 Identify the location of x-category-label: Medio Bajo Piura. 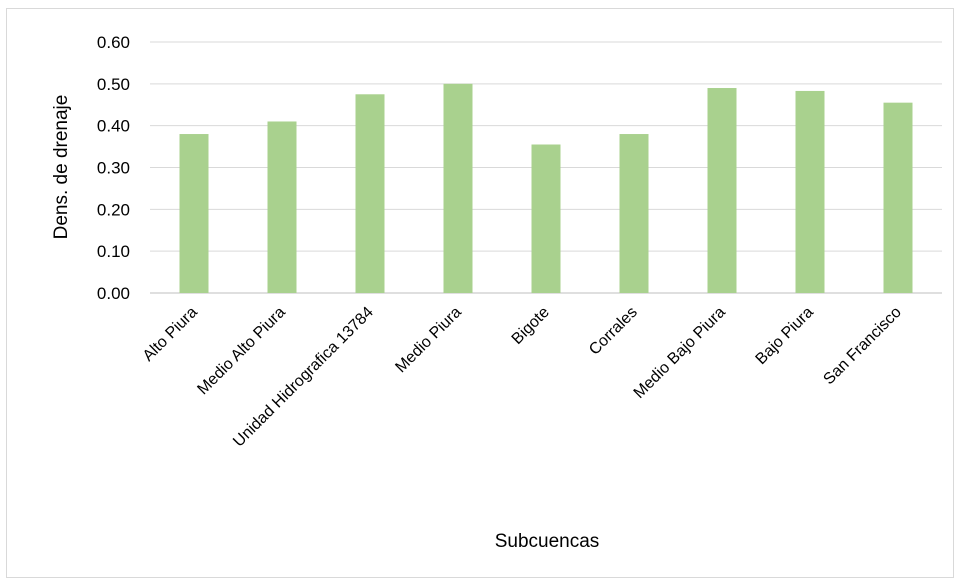
(680, 353).